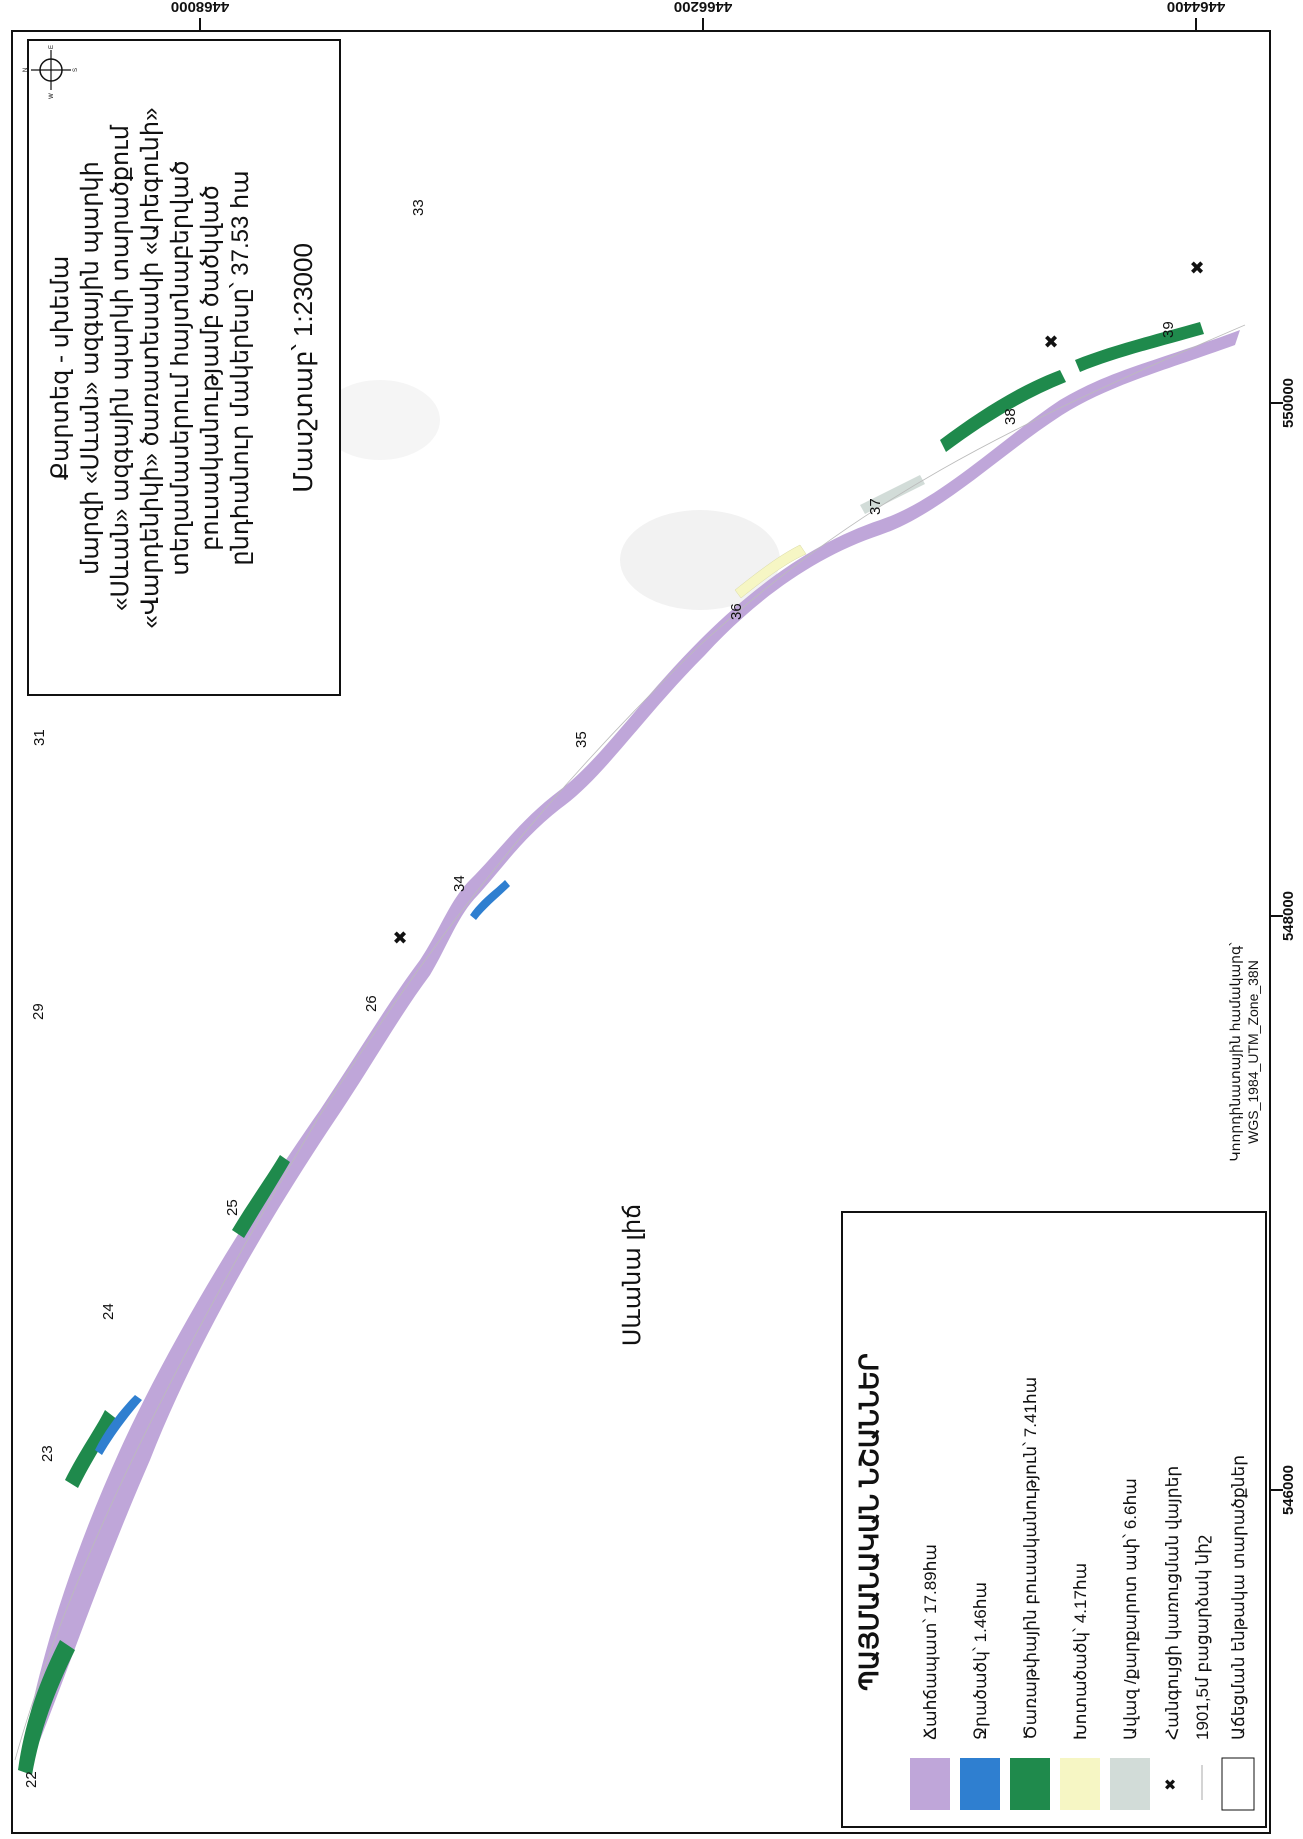  What do you see at coordinates (770, 571) in the screenshot?
I see `grass-area` at bounding box center [770, 571].